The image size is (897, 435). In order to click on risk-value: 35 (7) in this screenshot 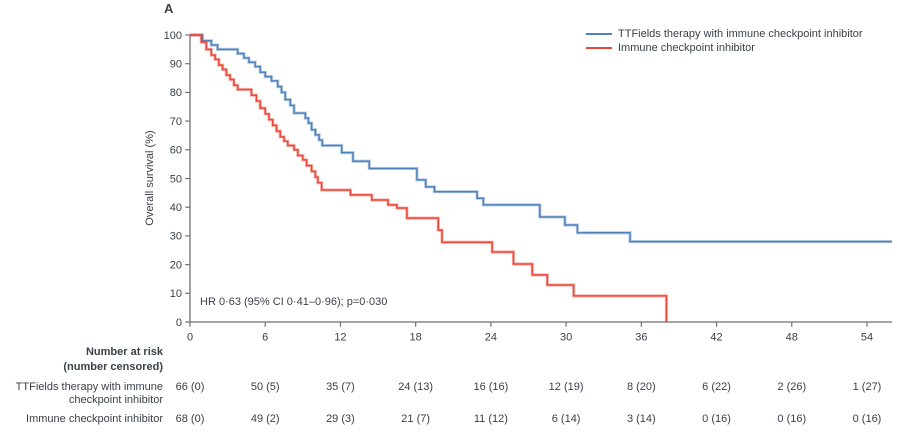, I will do `click(340, 387)`.